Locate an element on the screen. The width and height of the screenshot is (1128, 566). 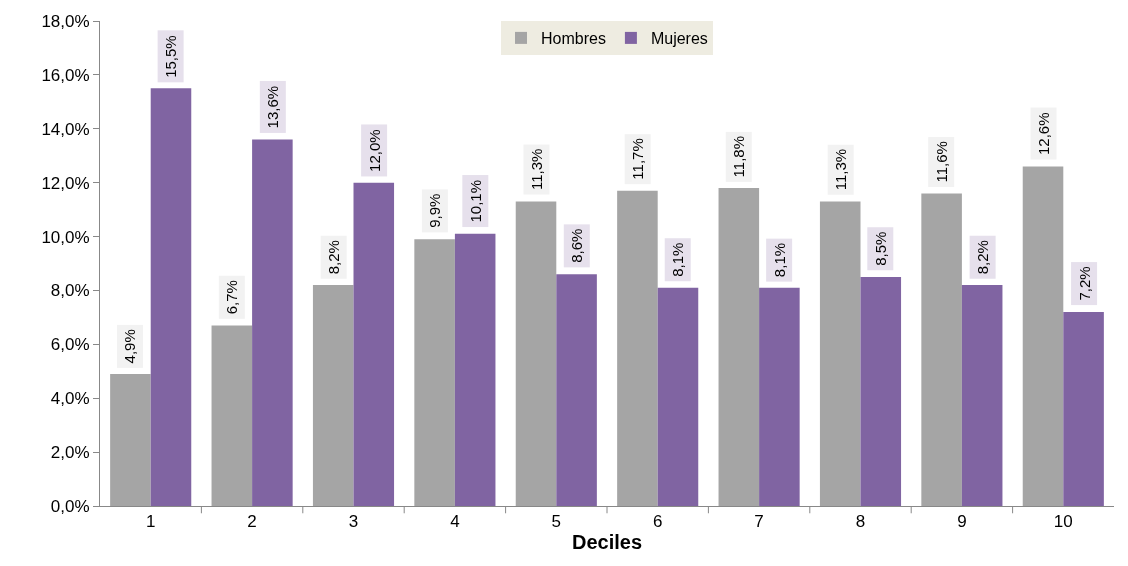
y-tick-label: 10,0% is located at coordinates (65, 237).